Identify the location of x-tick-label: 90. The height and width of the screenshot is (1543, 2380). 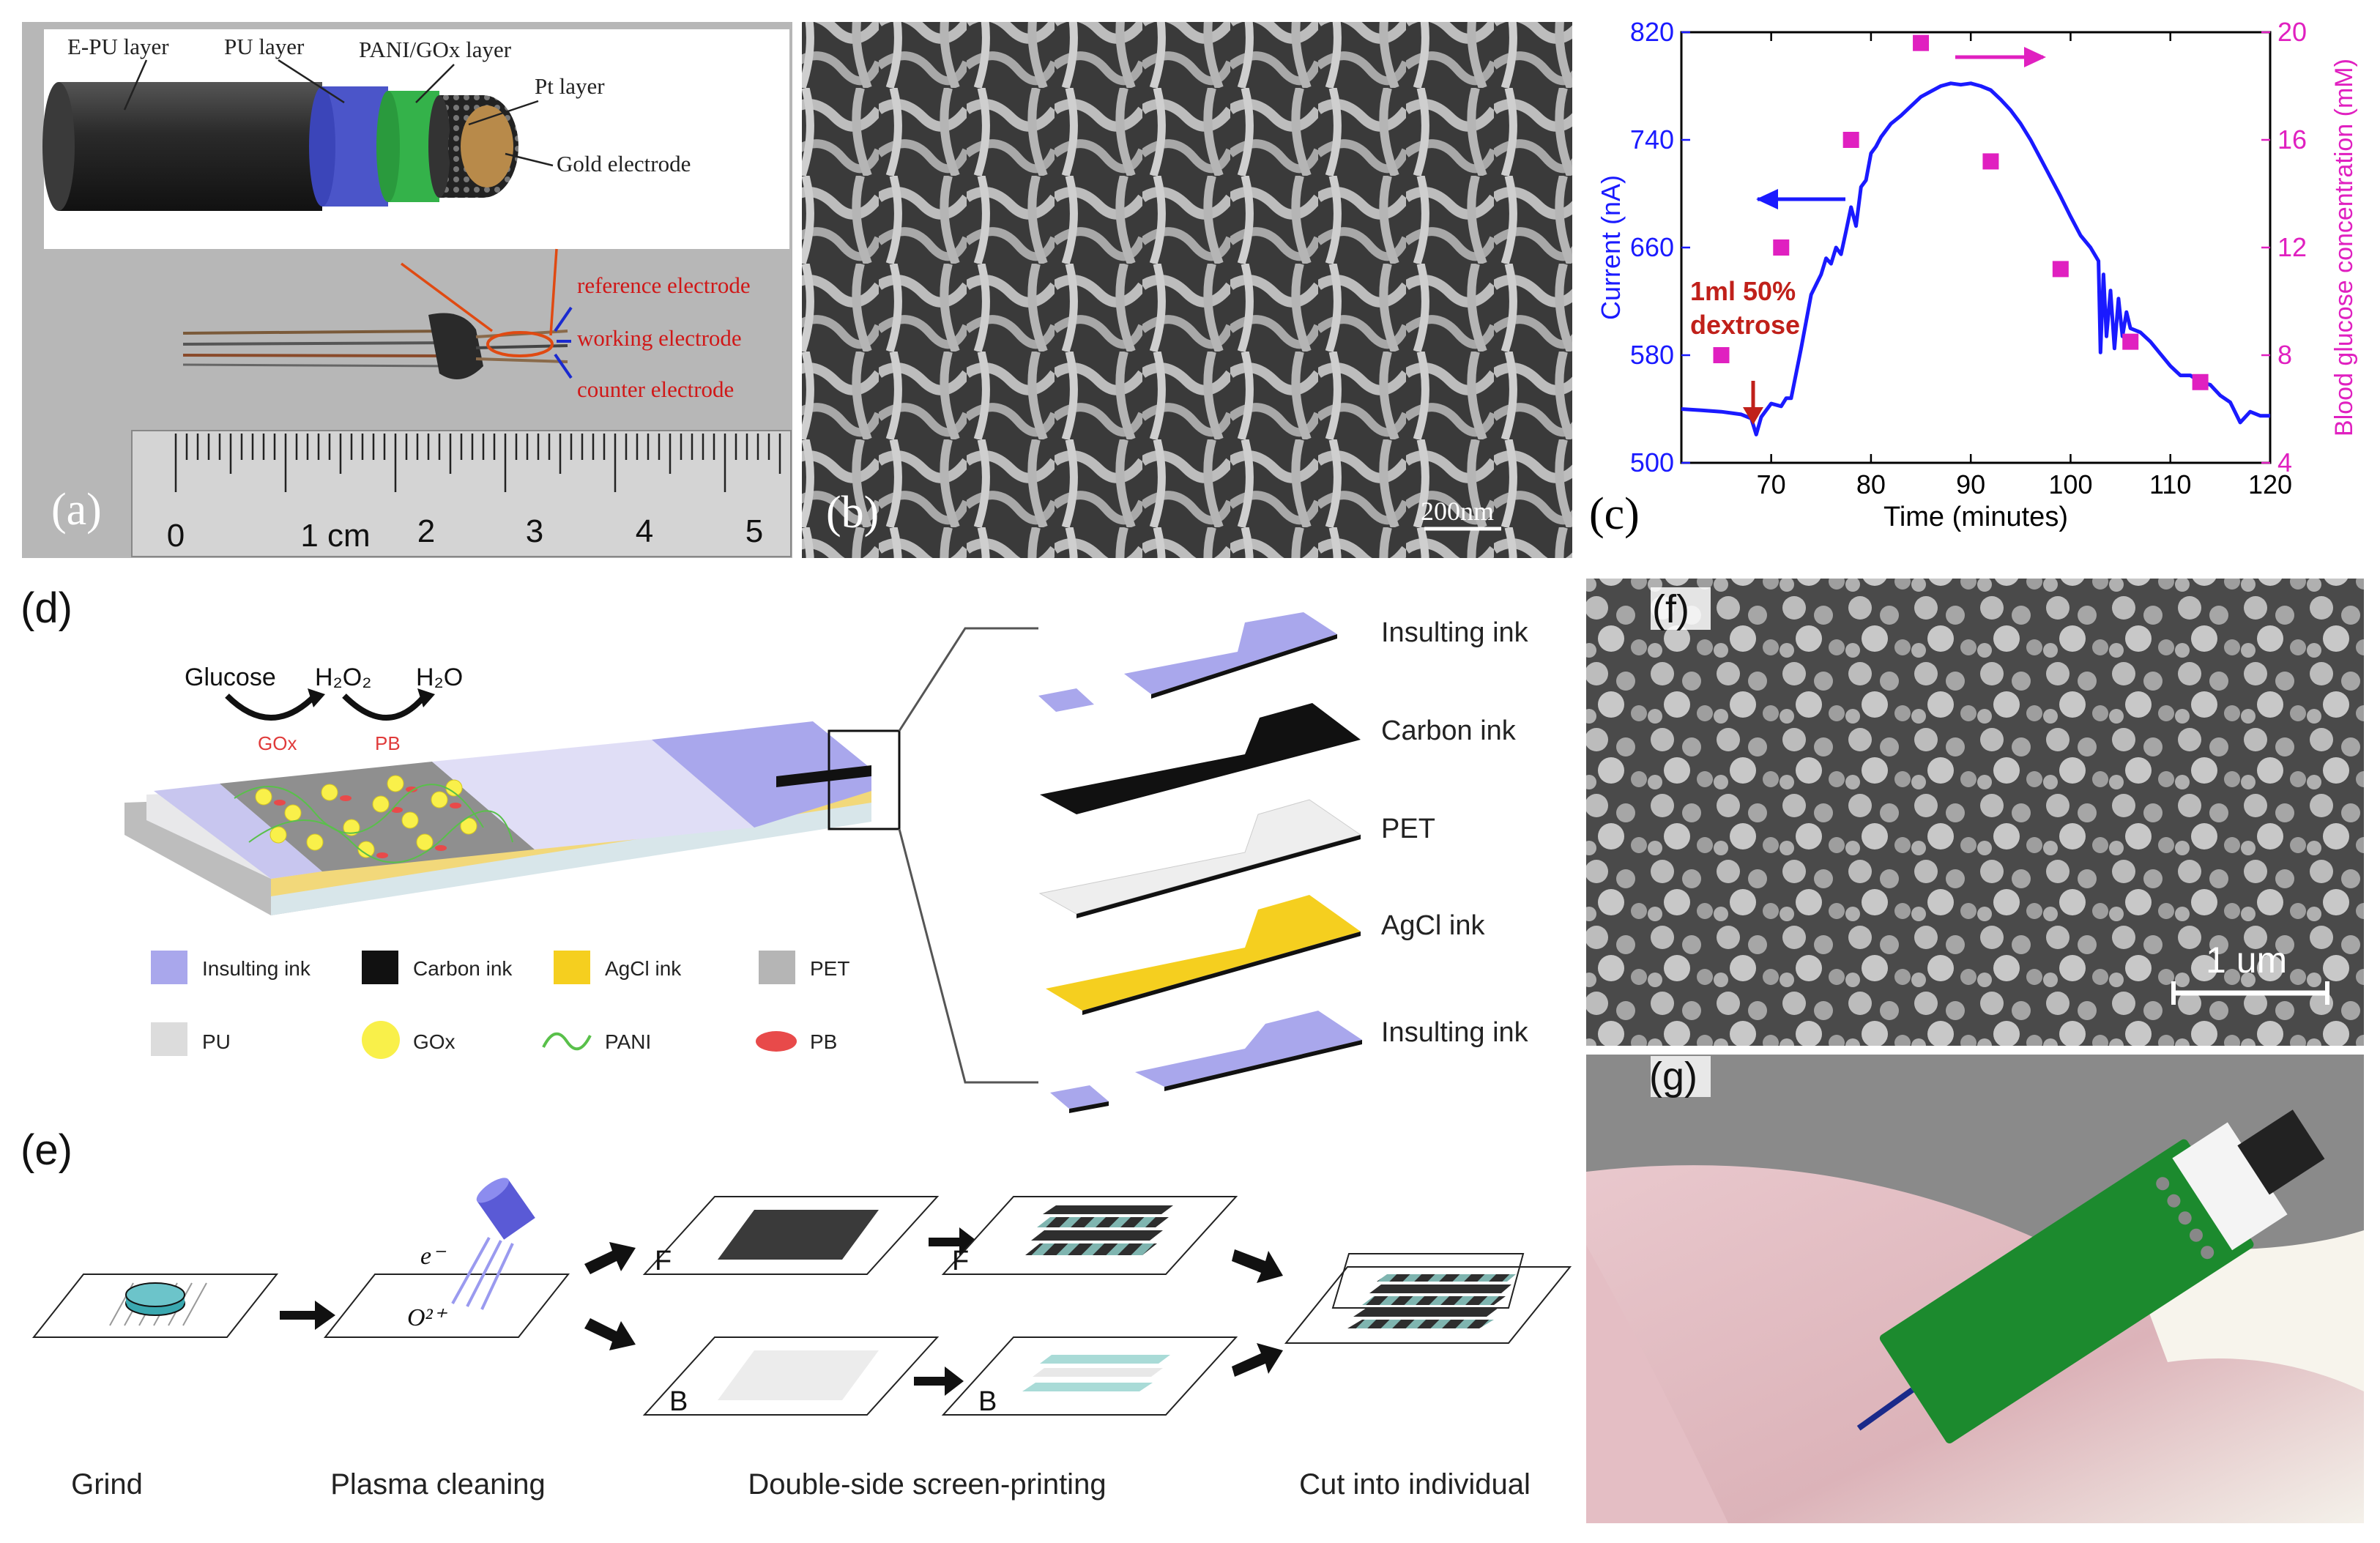
(1970, 484).